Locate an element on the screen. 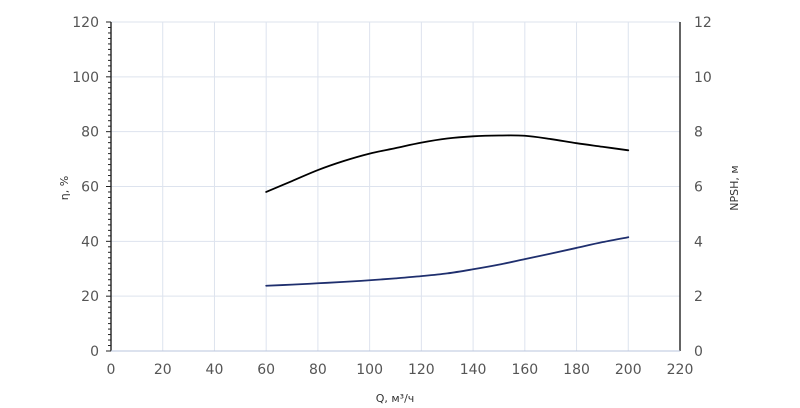 The height and width of the screenshot is (408, 800). x-tick-label: 100 is located at coordinates (369, 370).